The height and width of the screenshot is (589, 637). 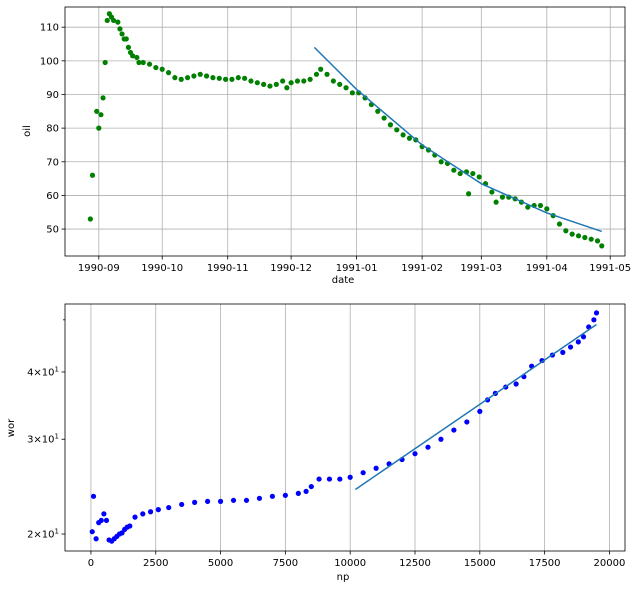 What do you see at coordinates (343, 577) in the screenshot?
I see `wor-x-axis-label: np` at bounding box center [343, 577].